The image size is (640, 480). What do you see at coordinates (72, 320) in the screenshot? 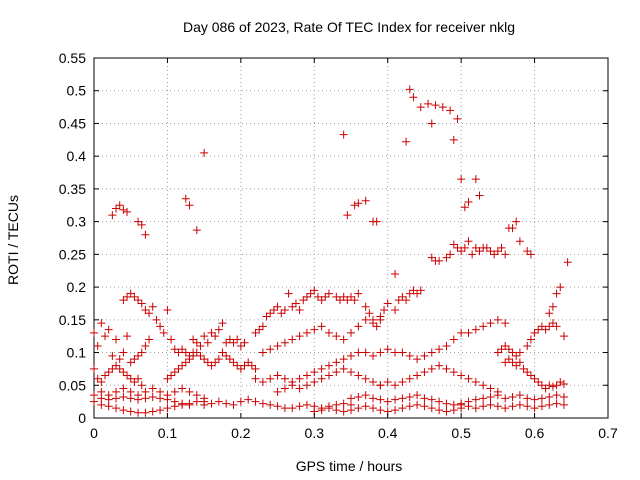
I see `y-tick-label: 0.15` at bounding box center [72, 320].